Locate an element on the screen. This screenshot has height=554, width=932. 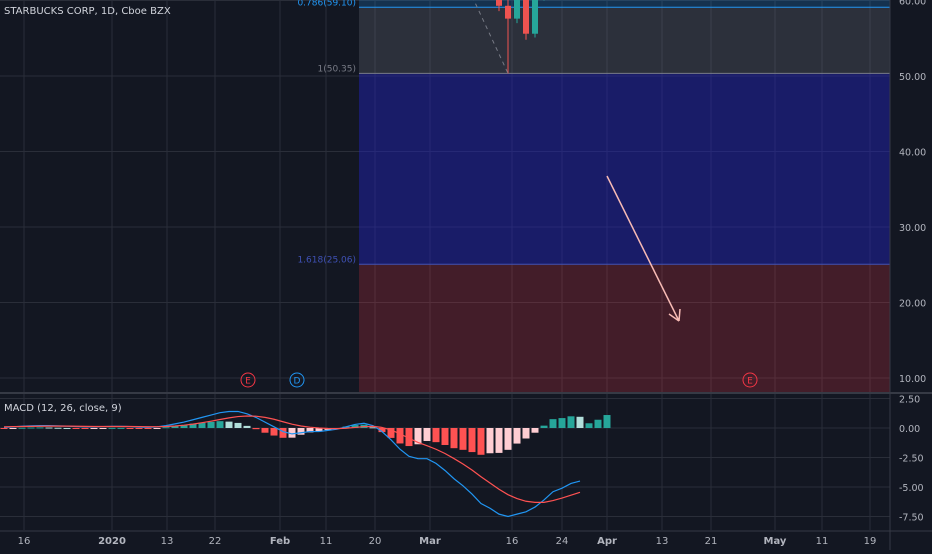
fib-level-label: 0.786(59.10) is located at coordinates (326, 4).